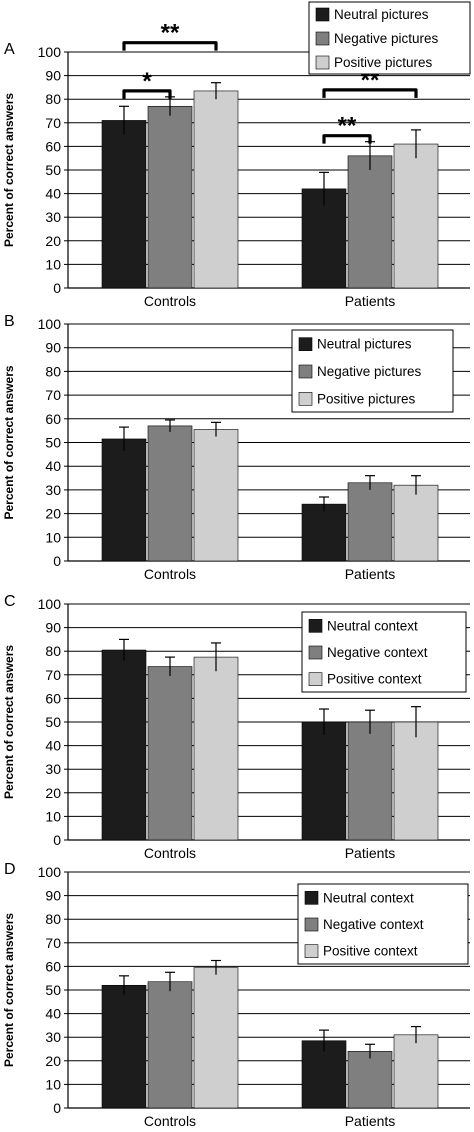 This screenshot has width=474, height=1132. I want to click on significance-stars: *, so click(147, 81).